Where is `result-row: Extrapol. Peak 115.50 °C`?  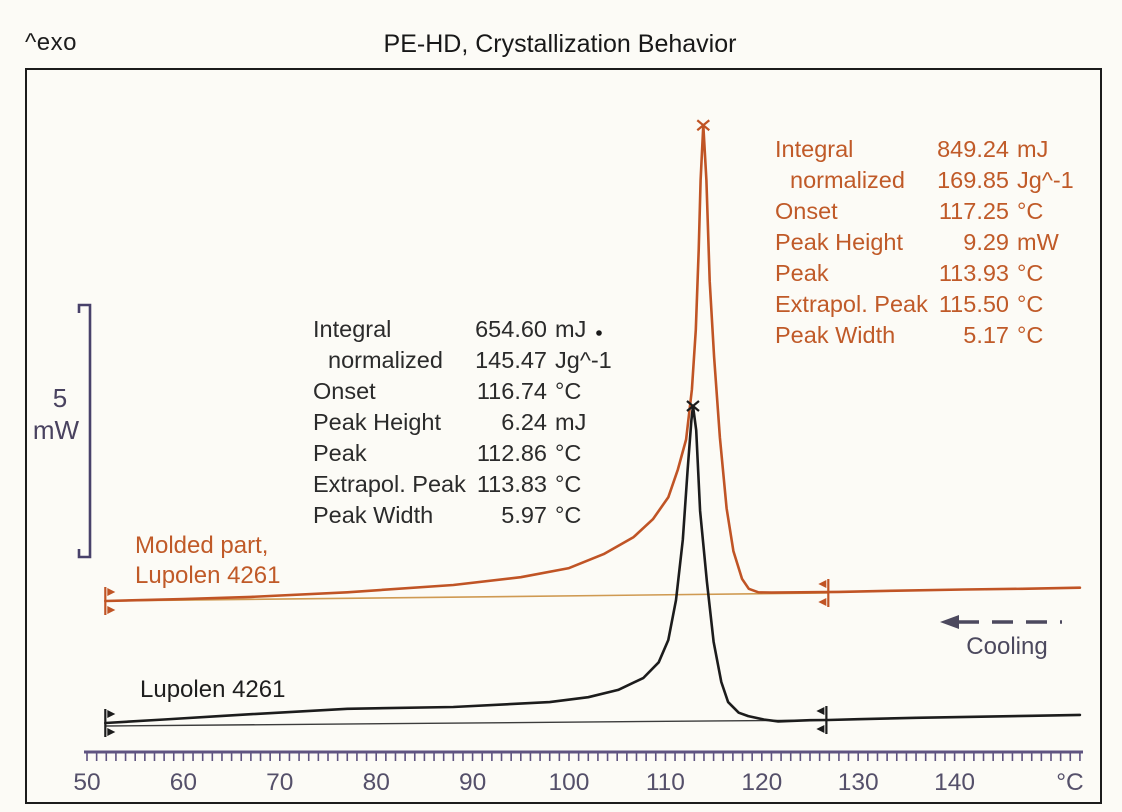
result-row: Extrapol. Peak 115.50 °C is located at coordinates (924, 304).